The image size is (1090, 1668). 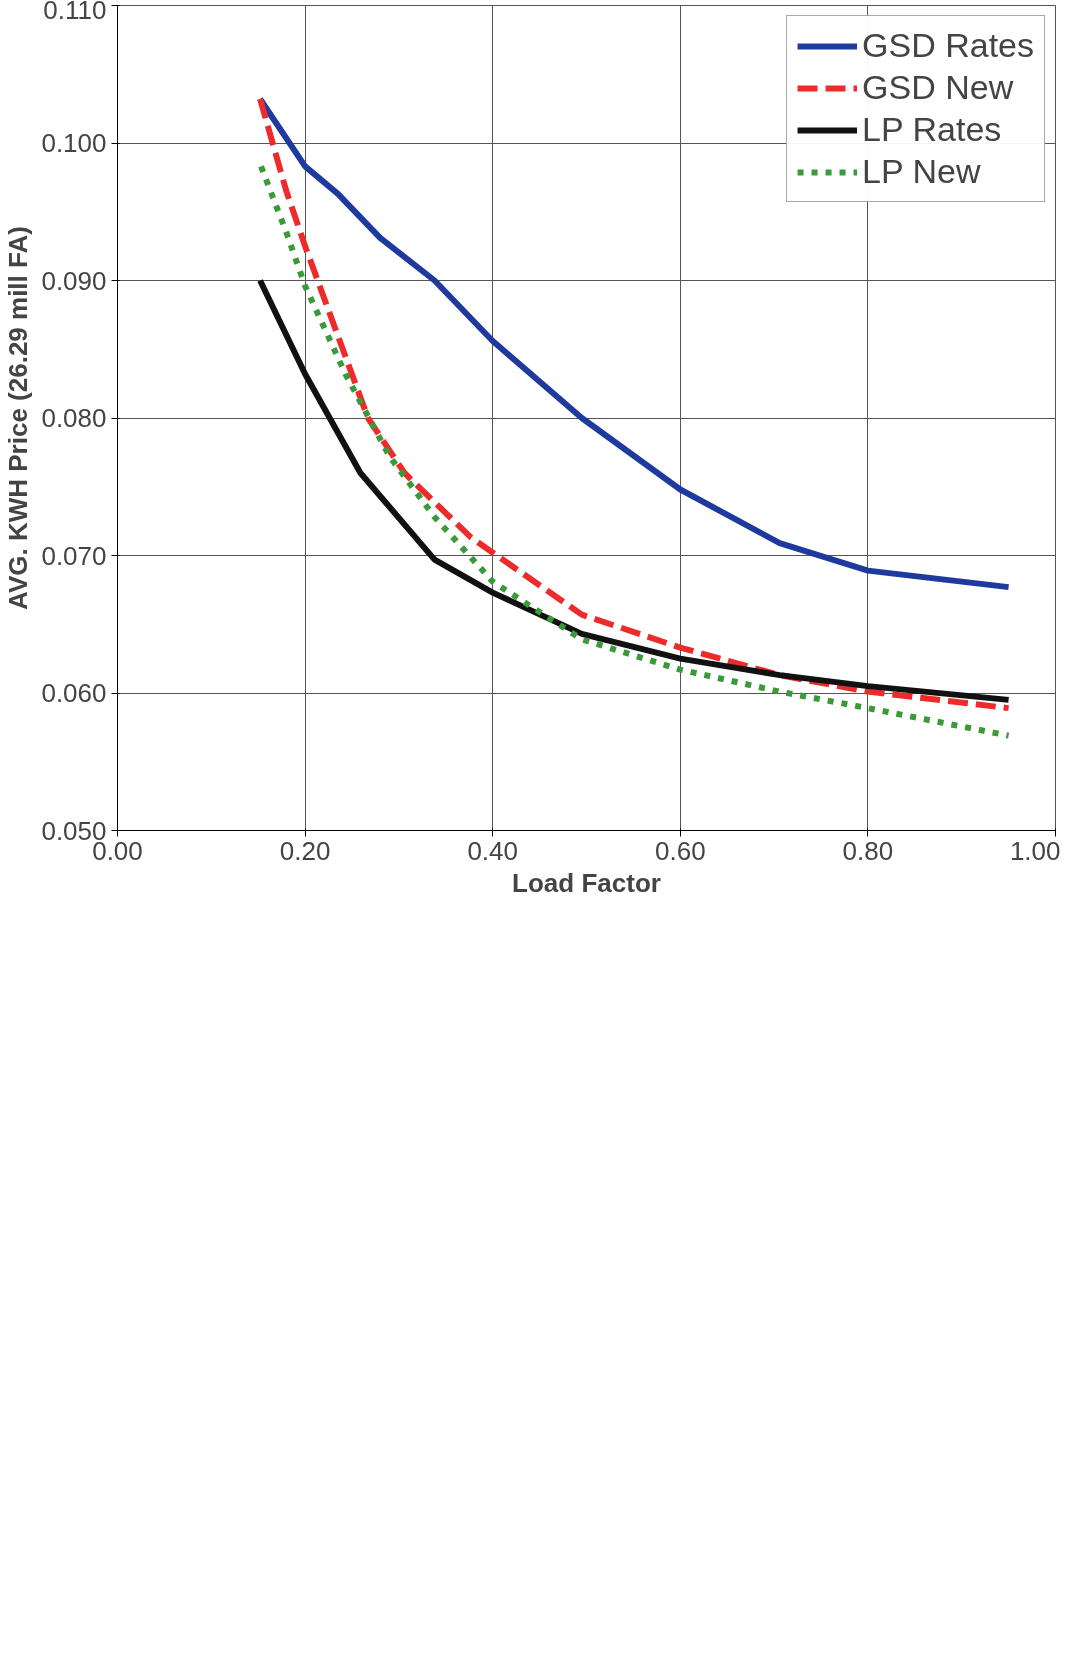 What do you see at coordinates (1035, 850) in the screenshot?
I see `x-tick-label: 1.00` at bounding box center [1035, 850].